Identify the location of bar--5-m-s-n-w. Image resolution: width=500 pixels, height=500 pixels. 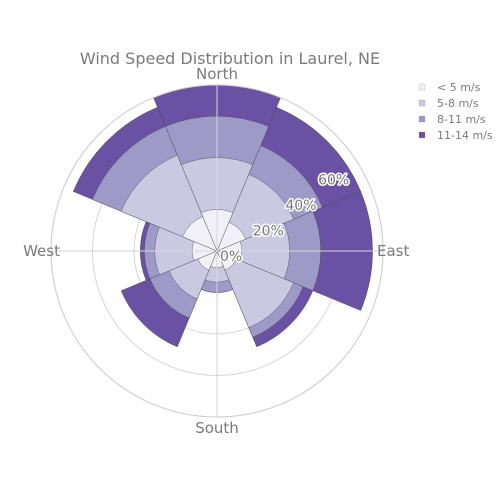
(200, 234).